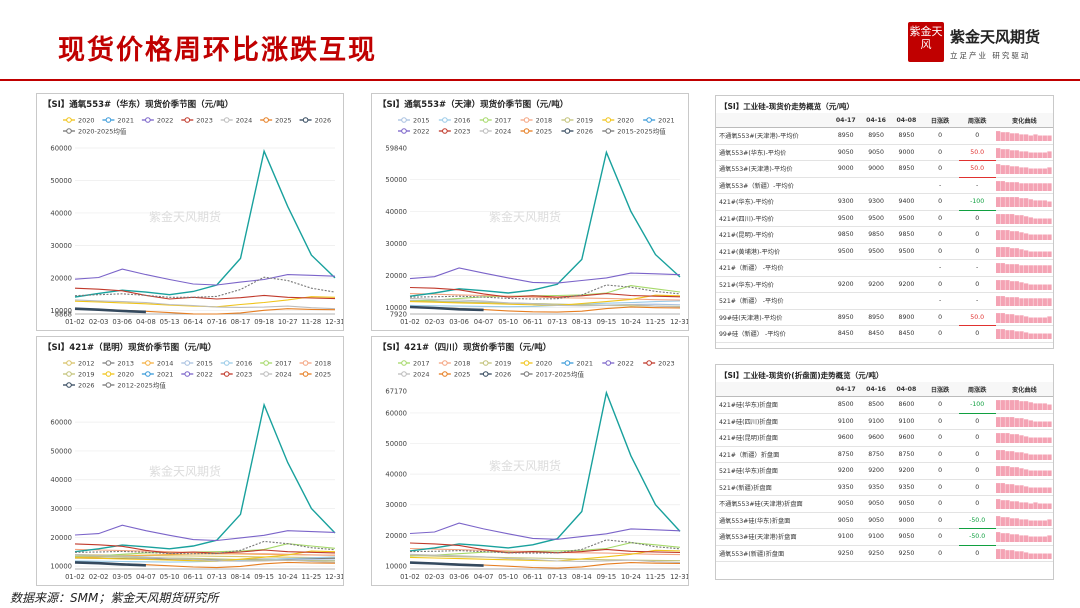 The height and width of the screenshot is (608, 1080). I want to click on legend-label: 2022, so click(204, 375).